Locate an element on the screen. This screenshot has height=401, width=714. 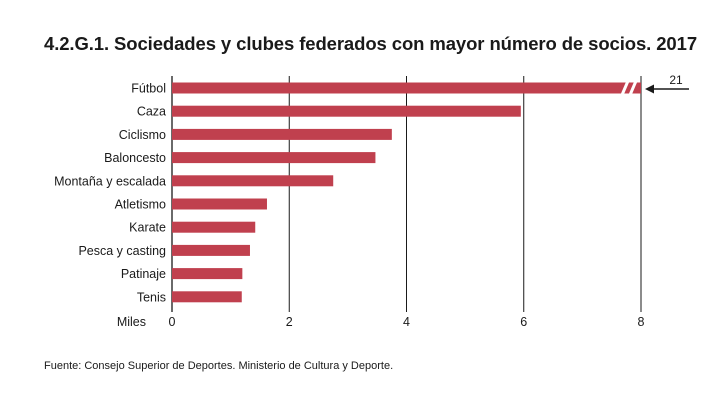
category-label: Fútbol is located at coordinates (148, 89).